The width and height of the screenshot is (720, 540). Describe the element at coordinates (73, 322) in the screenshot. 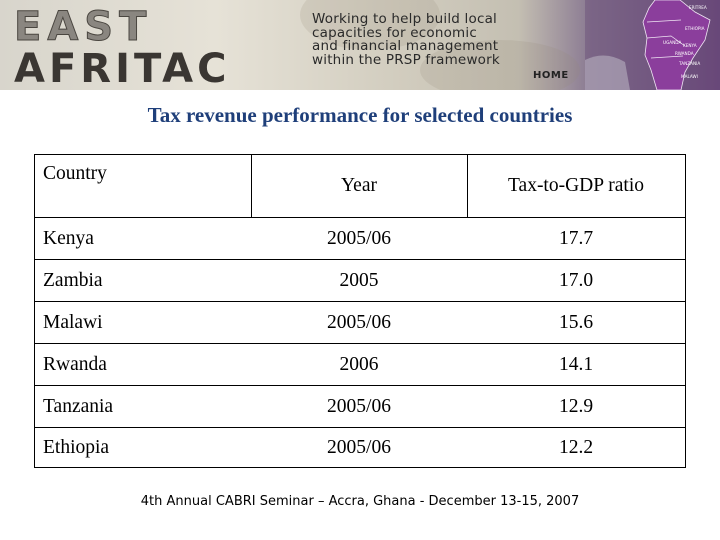

I see `cell-country: Malawi` at that location.